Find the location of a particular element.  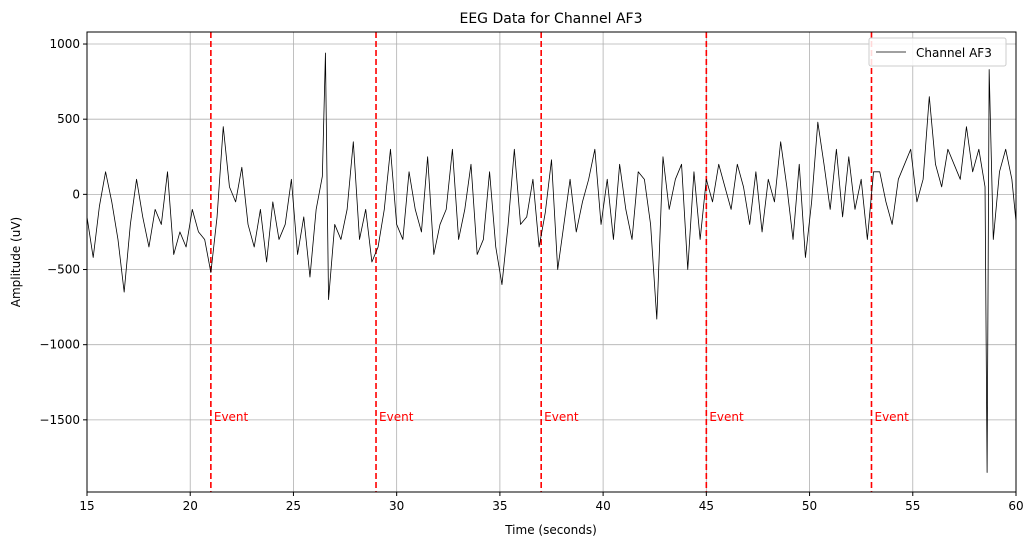

x-tick-label: 15 is located at coordinates (86, 506).